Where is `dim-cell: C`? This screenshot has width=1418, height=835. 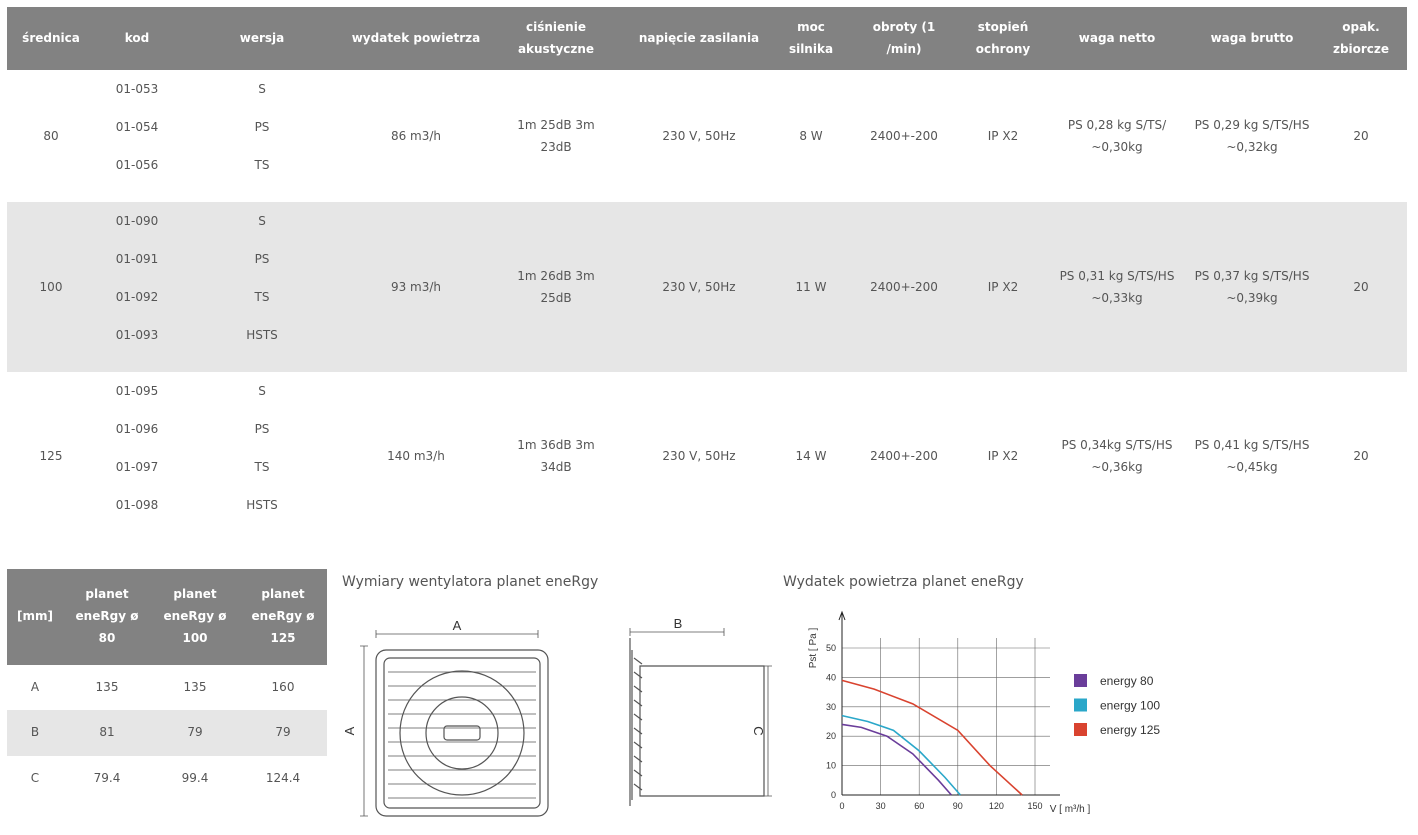
dim-cell: C is located at coordinates (35, 778).